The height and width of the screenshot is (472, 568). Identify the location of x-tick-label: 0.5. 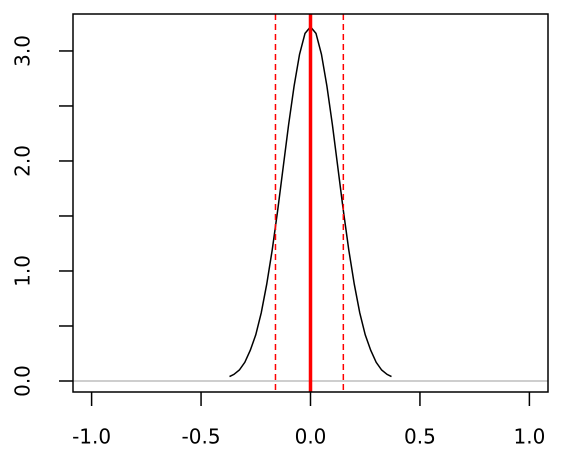
(420, 437).